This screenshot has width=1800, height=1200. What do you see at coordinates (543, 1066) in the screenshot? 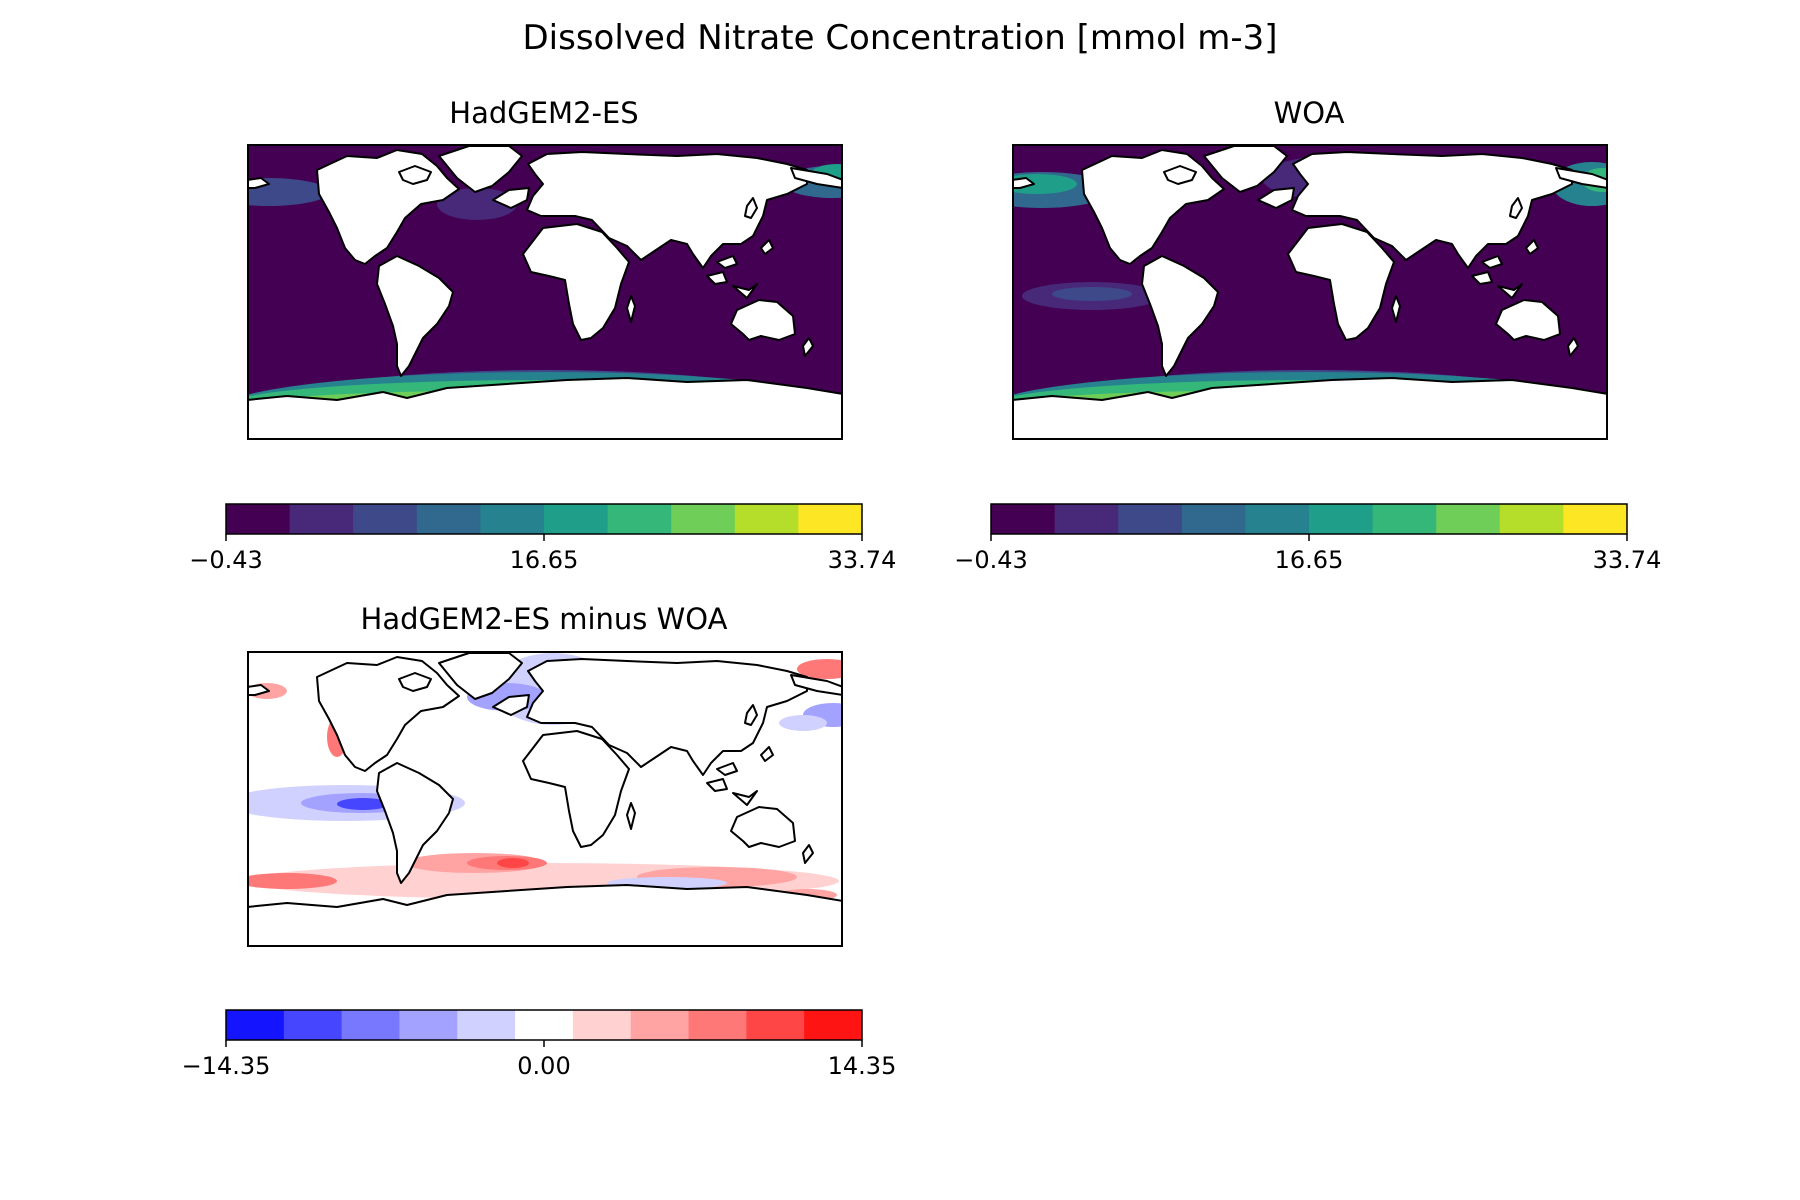
I see `colorbar-tick-label-1: 0.00` at bounding box center [543, 1066].